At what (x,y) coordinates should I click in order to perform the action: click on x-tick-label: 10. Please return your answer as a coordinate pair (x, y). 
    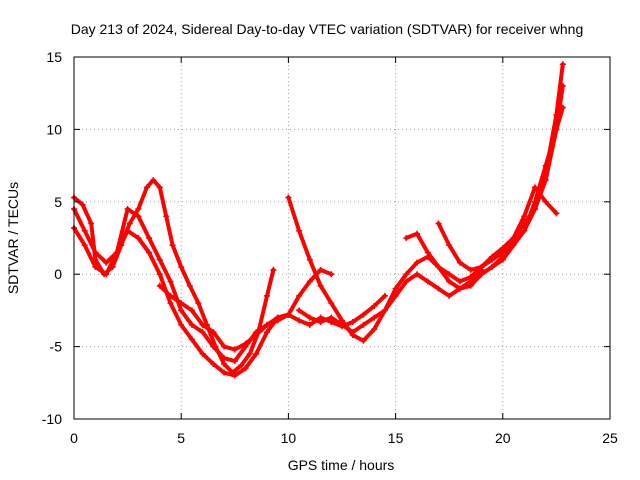
    Looking at the image, I should click on (289, 438).